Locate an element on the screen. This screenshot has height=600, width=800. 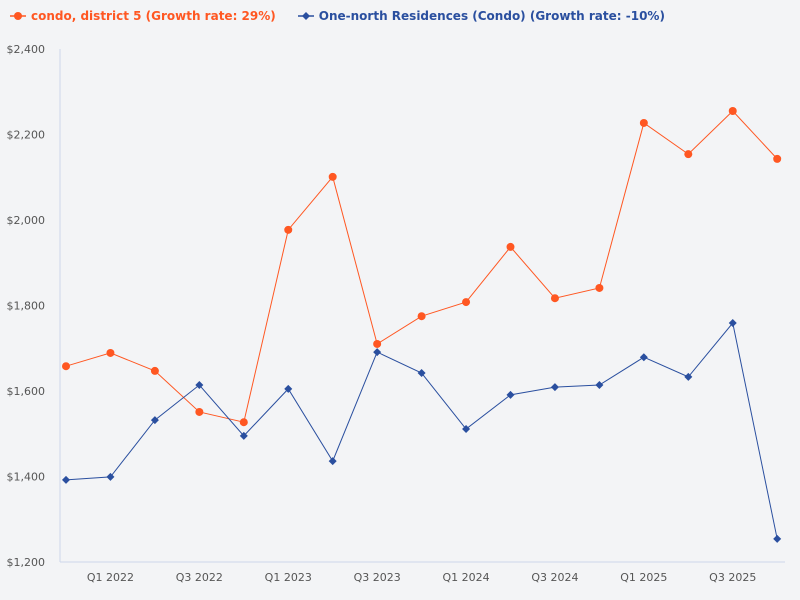
y-tick-label: $2,200 is located at coordinates (26, 135).